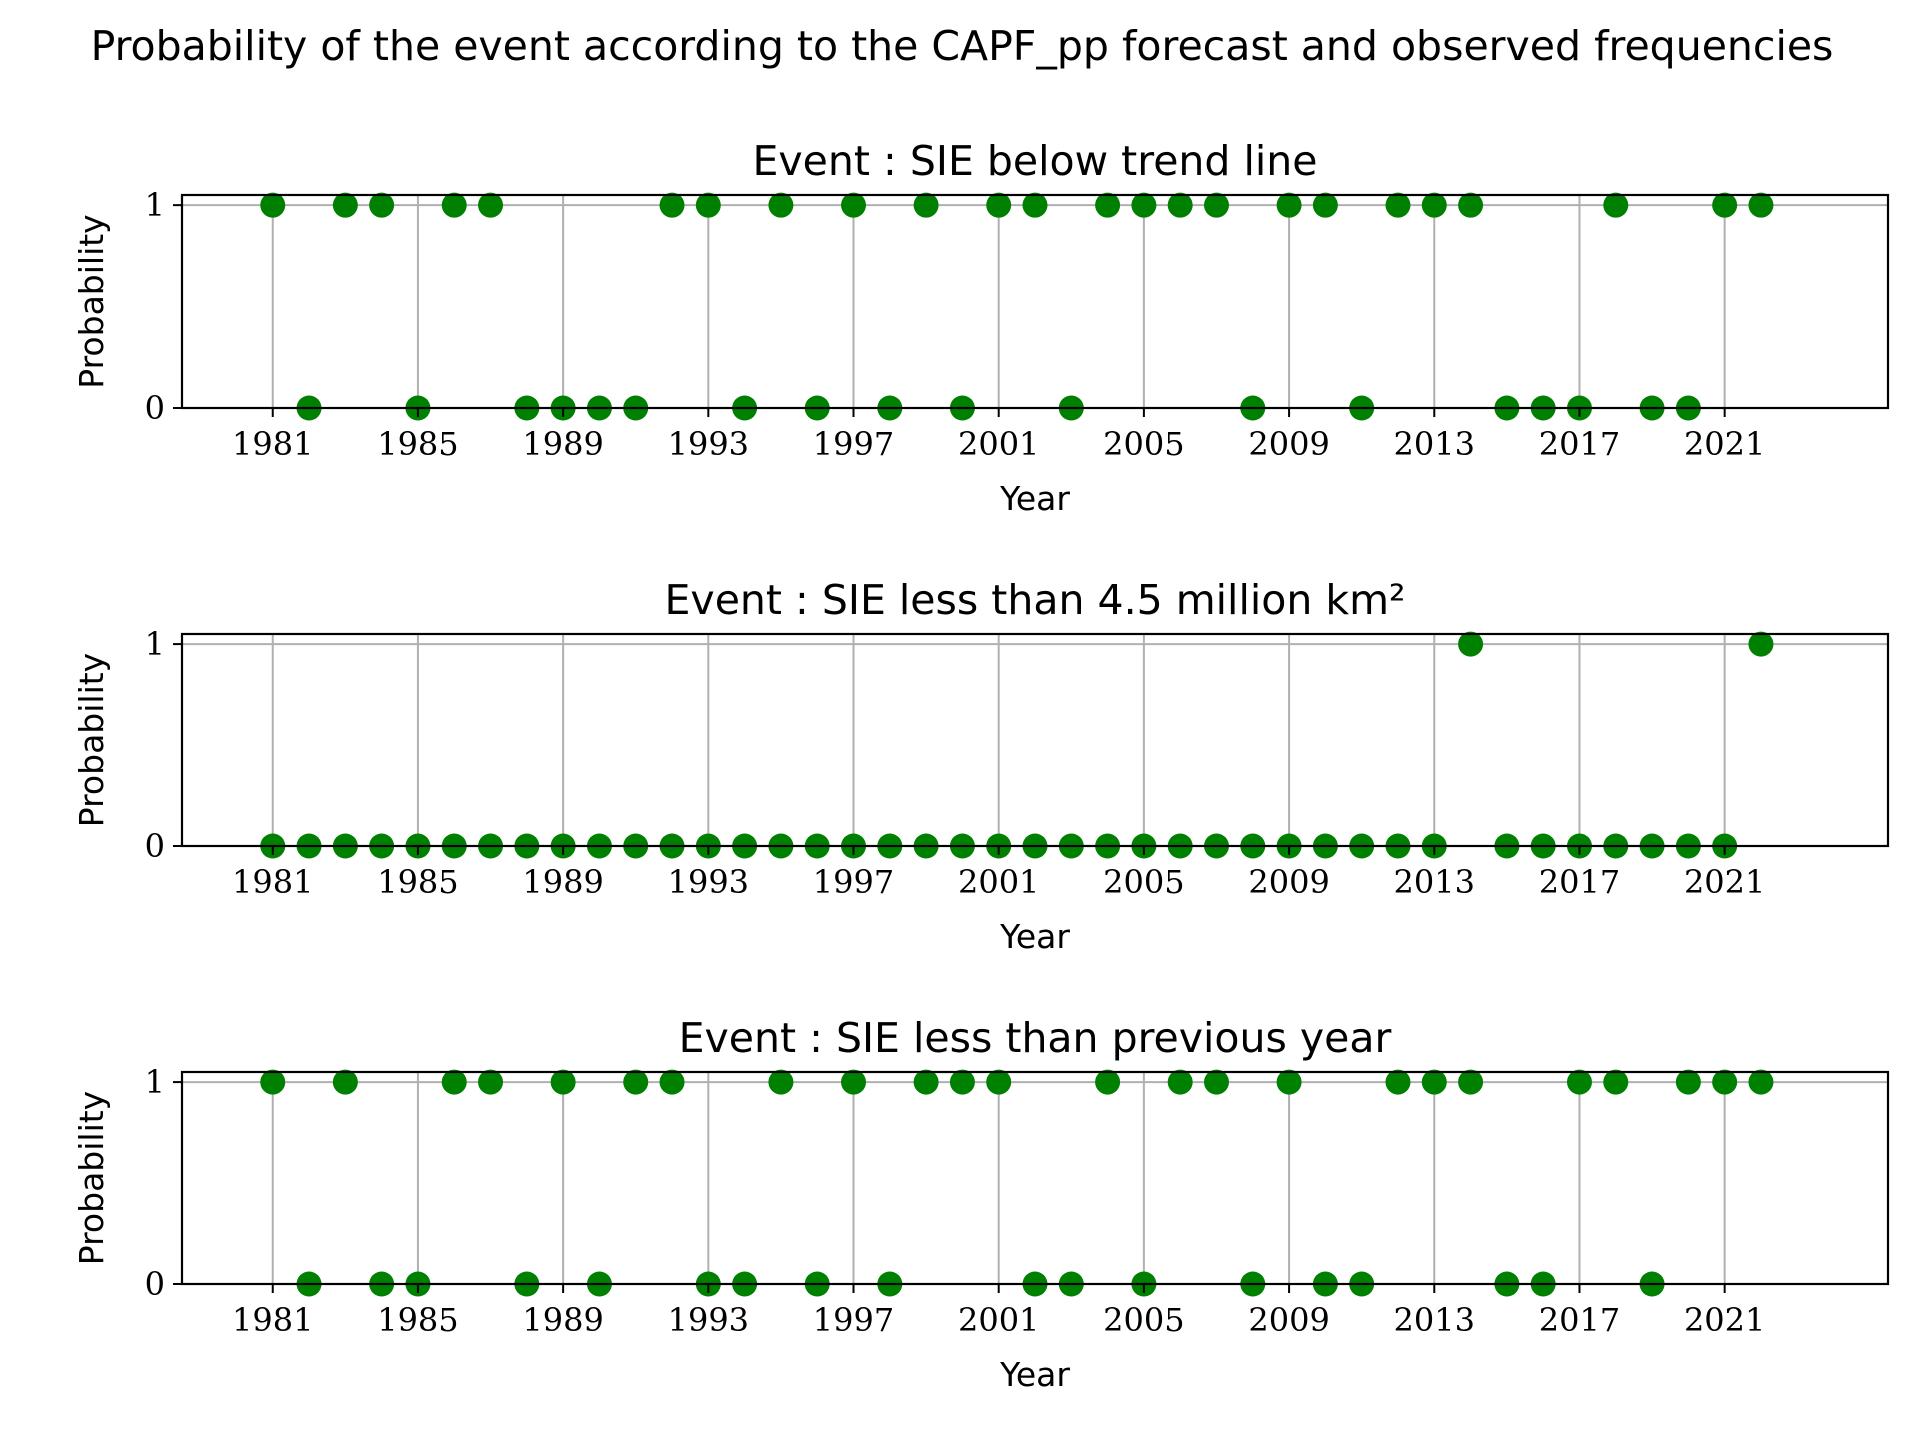  I want to click on subplot-title: Event : SIE less than 4.5 million km², so click(1035, 600).